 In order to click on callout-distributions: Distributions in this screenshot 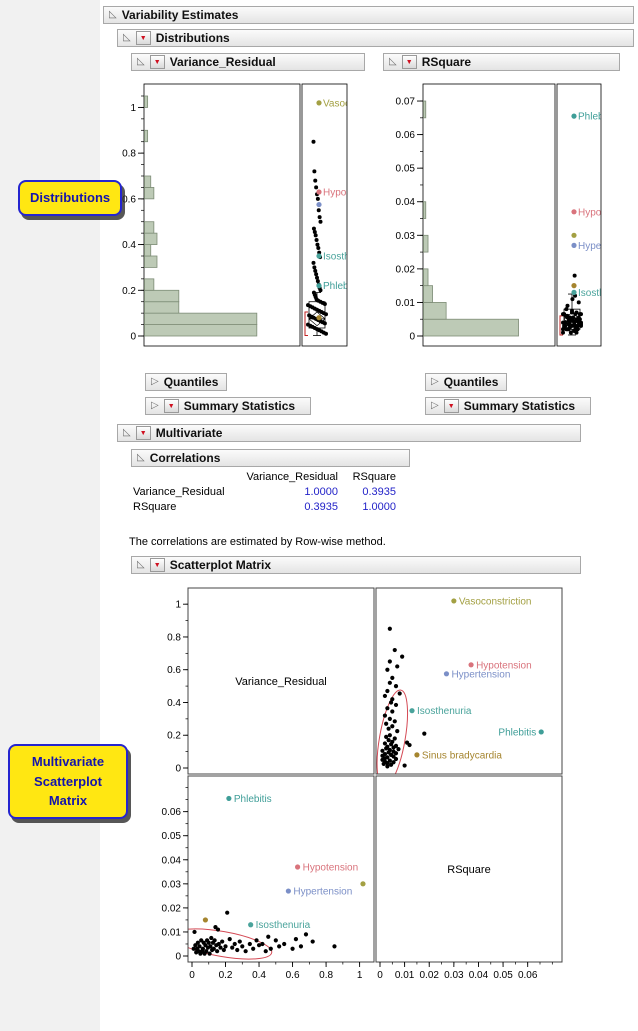, I will do `click(70, 198)`.